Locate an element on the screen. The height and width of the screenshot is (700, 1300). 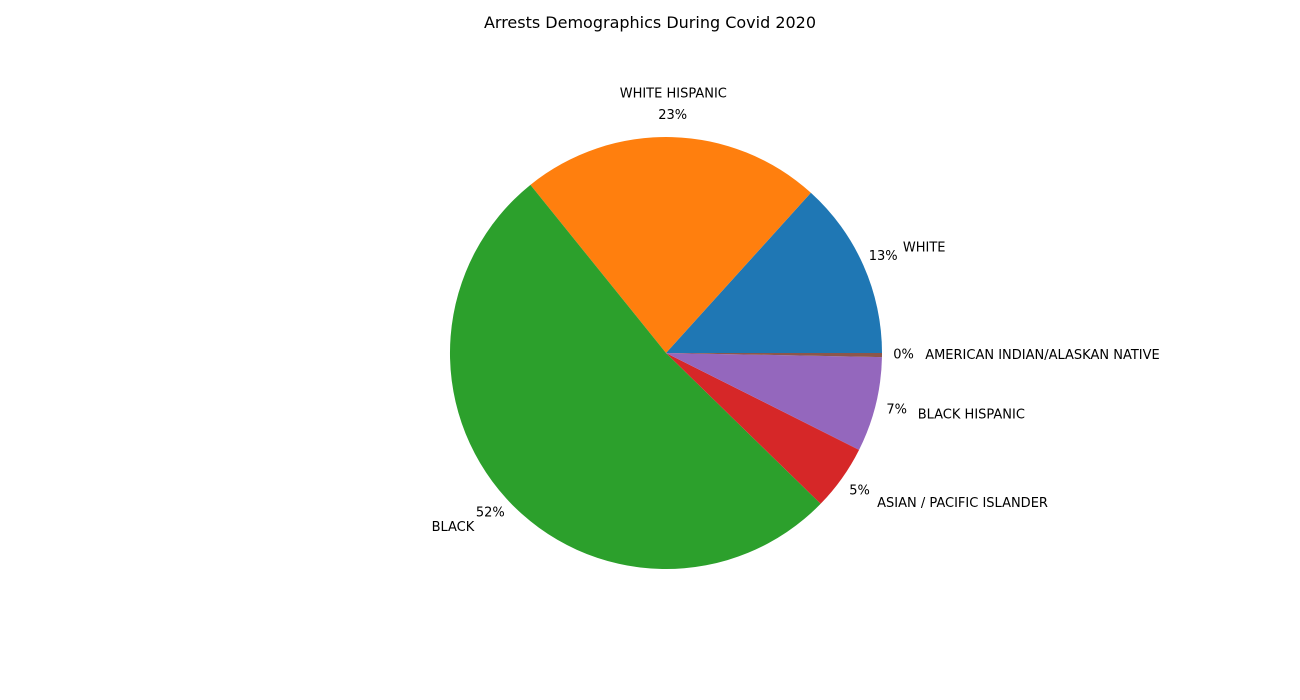
chart-title: Arrests Demographics During Covid 2020 is located at coordinates (650, 22).